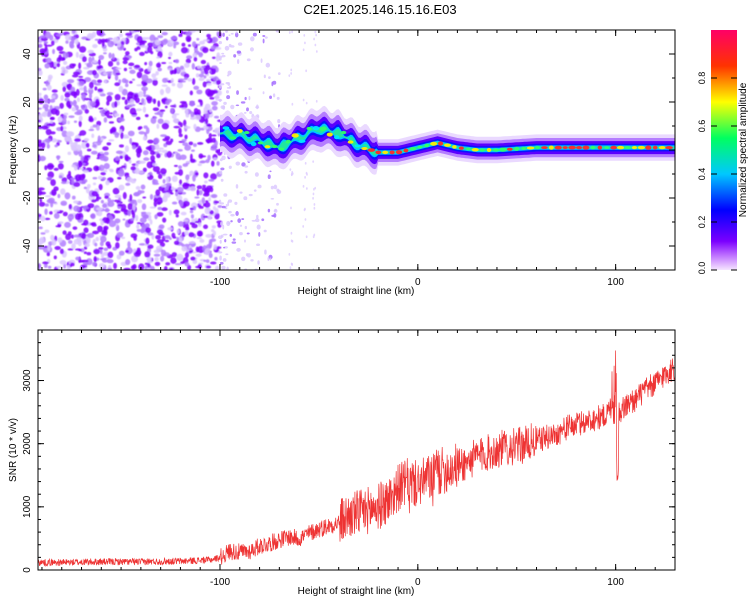 The width and height of the screenshot is (750, 605). I want to click on spectrogram-xtick-label: 0, so click(418, 282).